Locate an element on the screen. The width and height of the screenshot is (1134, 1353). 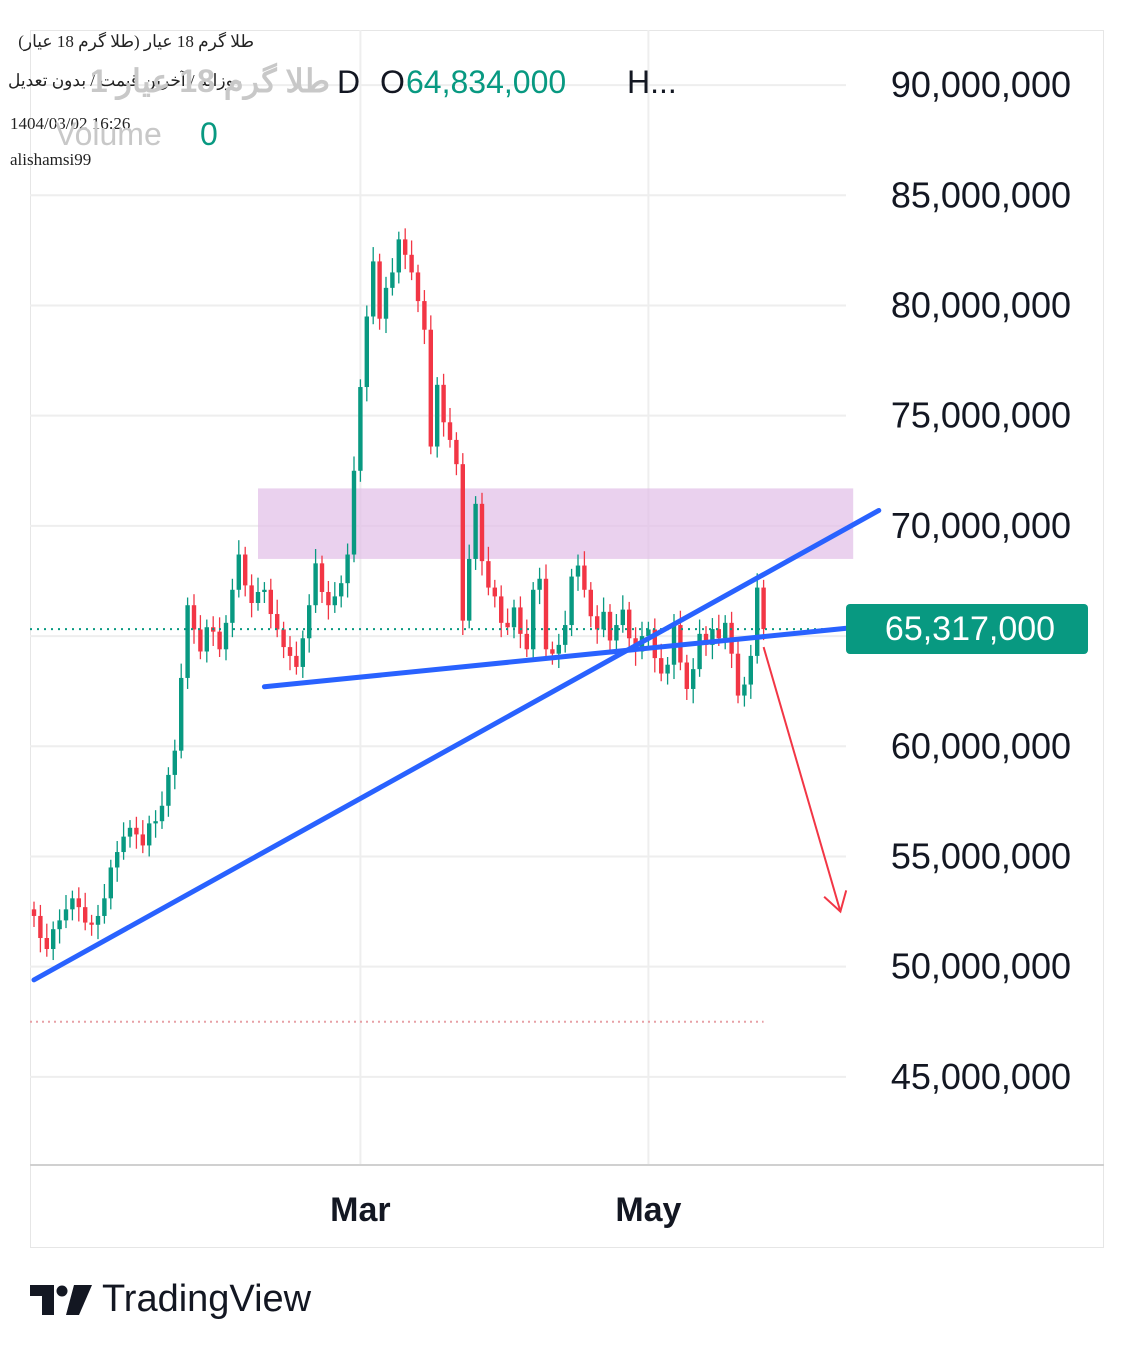
tradingview-brand: TradingView is located at coordinates (170, 1299).